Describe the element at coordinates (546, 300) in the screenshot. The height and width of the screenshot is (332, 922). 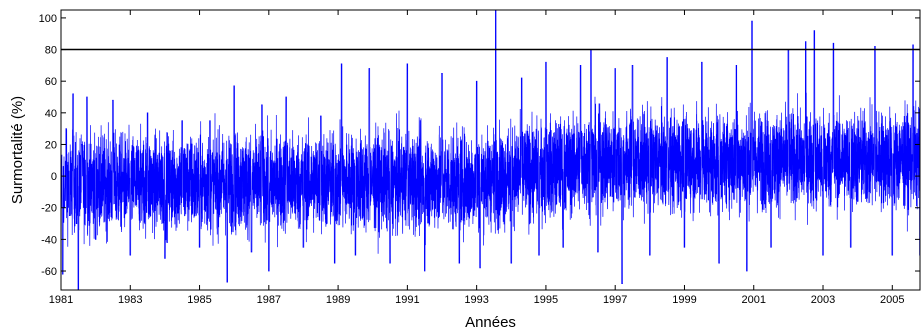
I see `x-tick-label: 1995` at that location.